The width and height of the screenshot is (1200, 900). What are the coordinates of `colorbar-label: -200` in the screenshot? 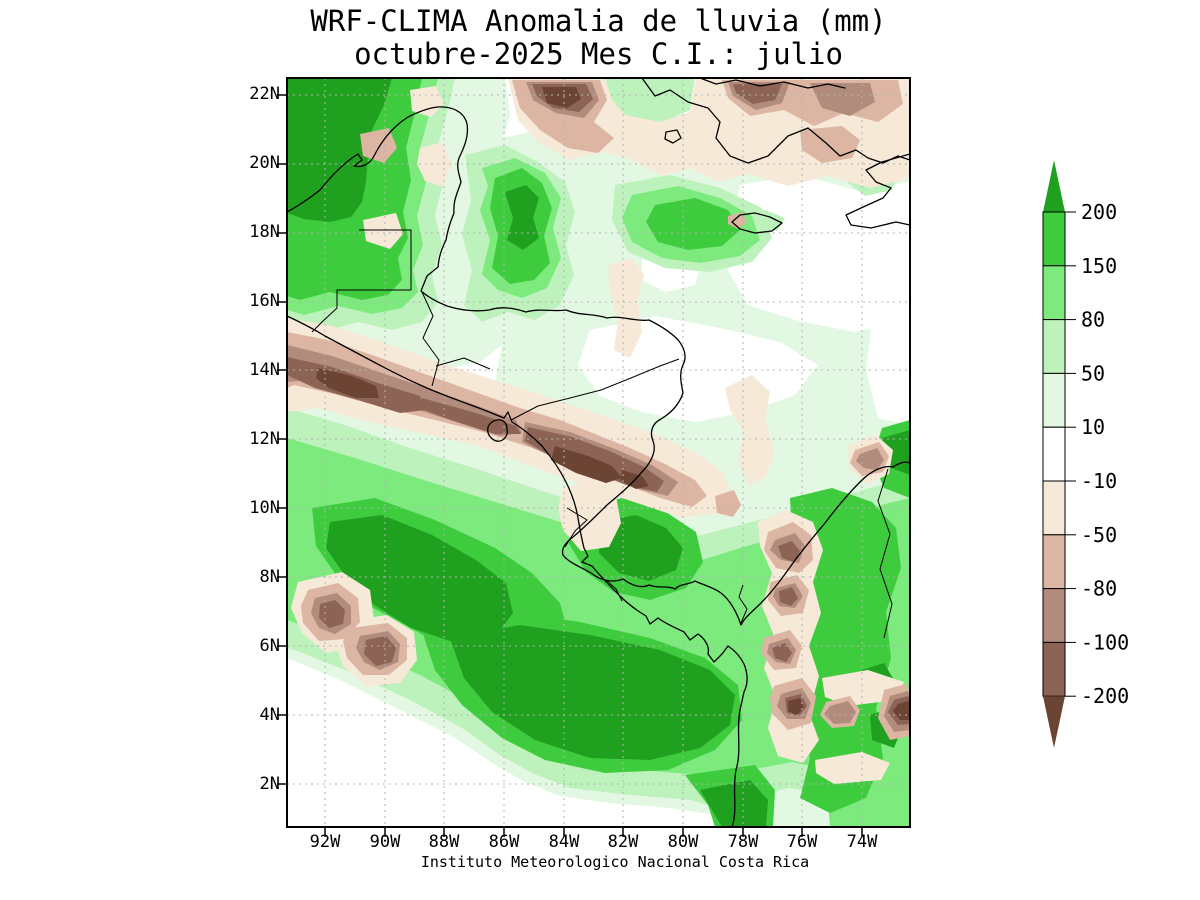 It's located at (1105, 696).